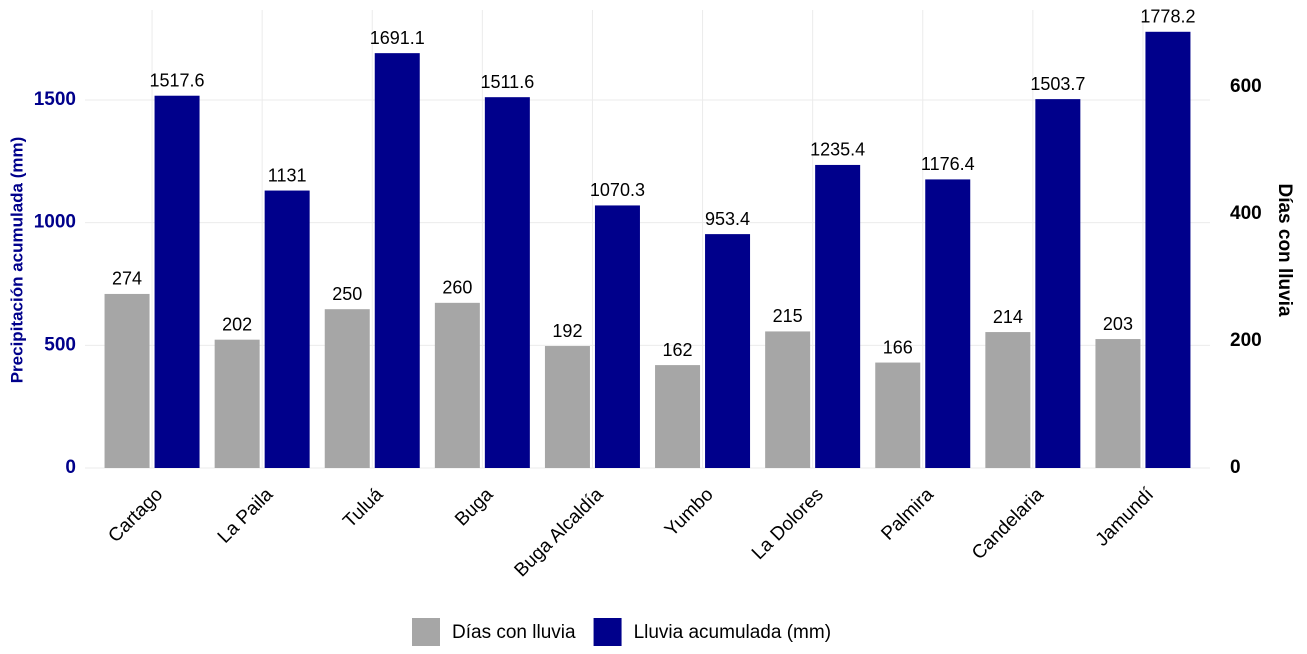 The image size is (1307, 654). I want to click on value-label: 1131, so click(287, 175).